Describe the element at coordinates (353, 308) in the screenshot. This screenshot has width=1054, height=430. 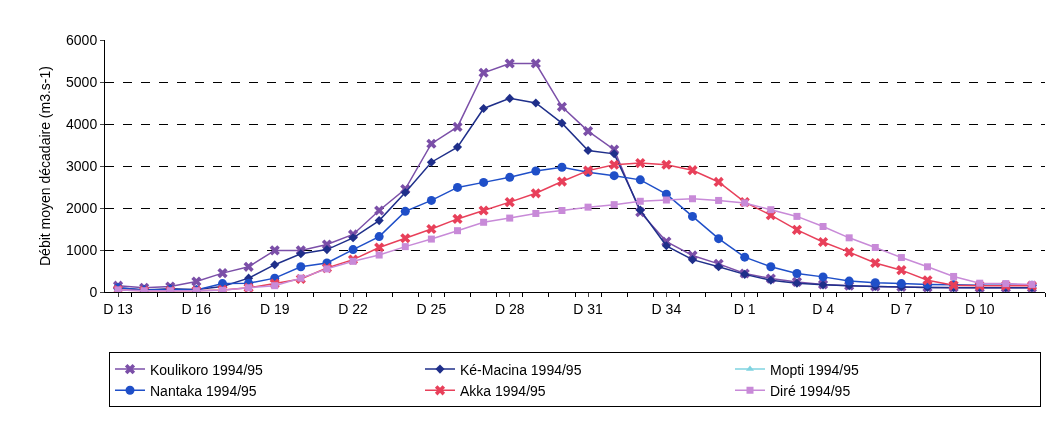
I see `x-tick-label: D 22` at that location.